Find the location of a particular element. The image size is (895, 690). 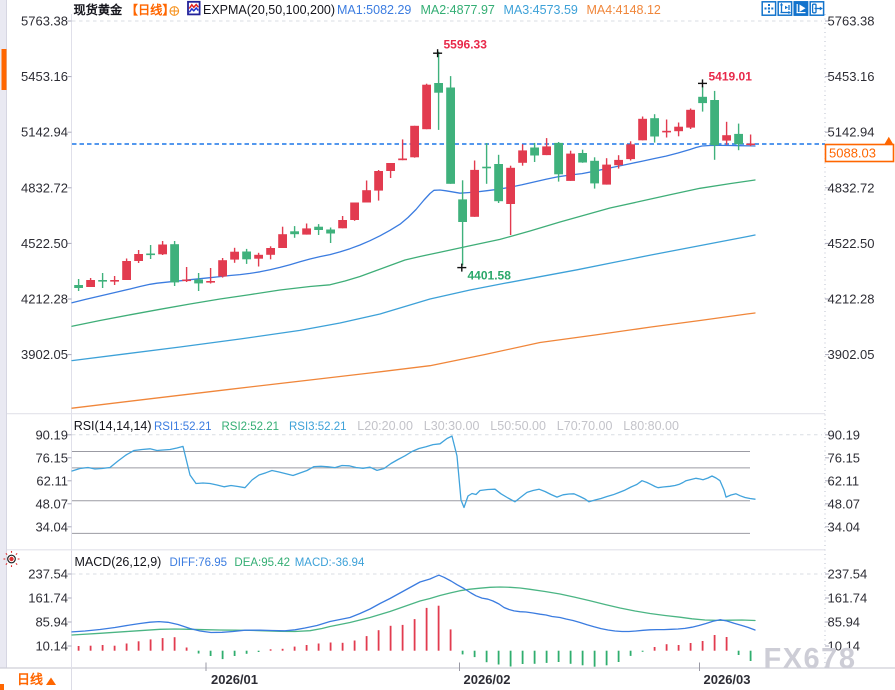

svg-text: RSI1:52.21 is located at coordinates (183, 427).